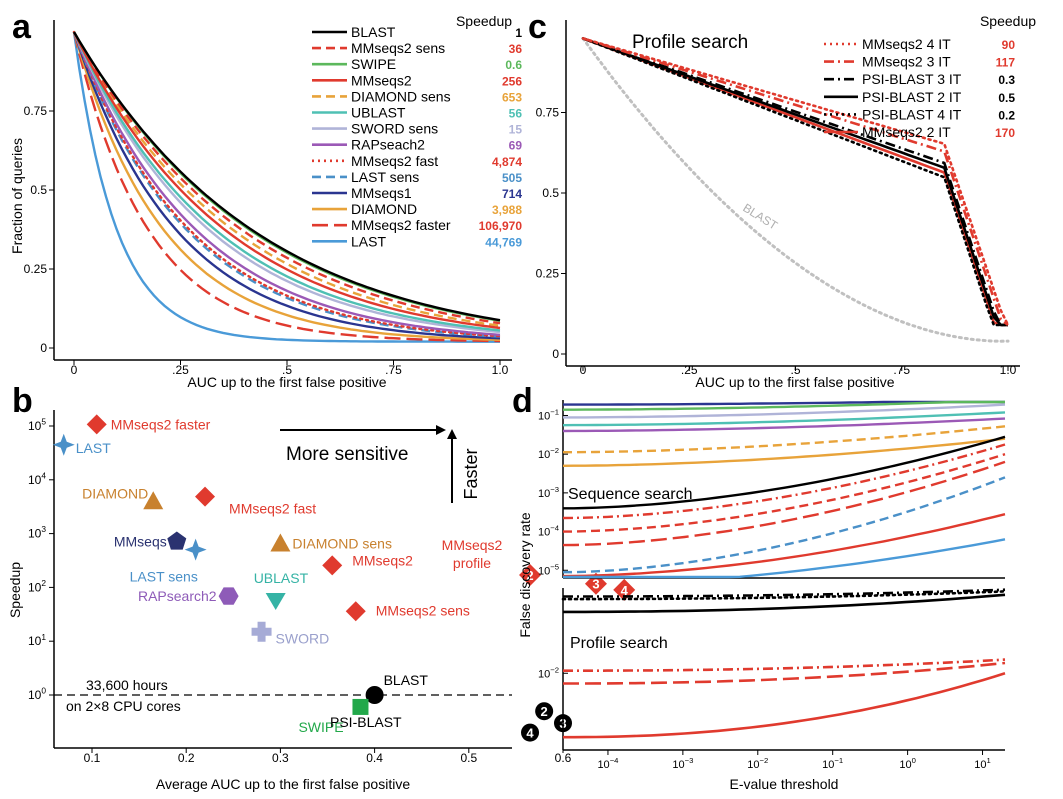 This screenshot has height=799, width=1063. Describe the element at coordinates (563, 758) in the screenshot. I see `x-tick-label-b: 0.6` at that location.